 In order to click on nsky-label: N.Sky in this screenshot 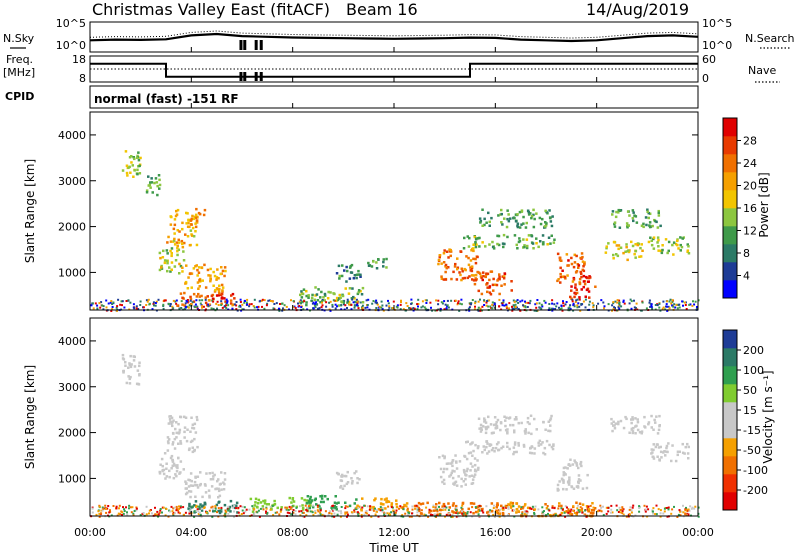, I will do `click(19, 38)`.